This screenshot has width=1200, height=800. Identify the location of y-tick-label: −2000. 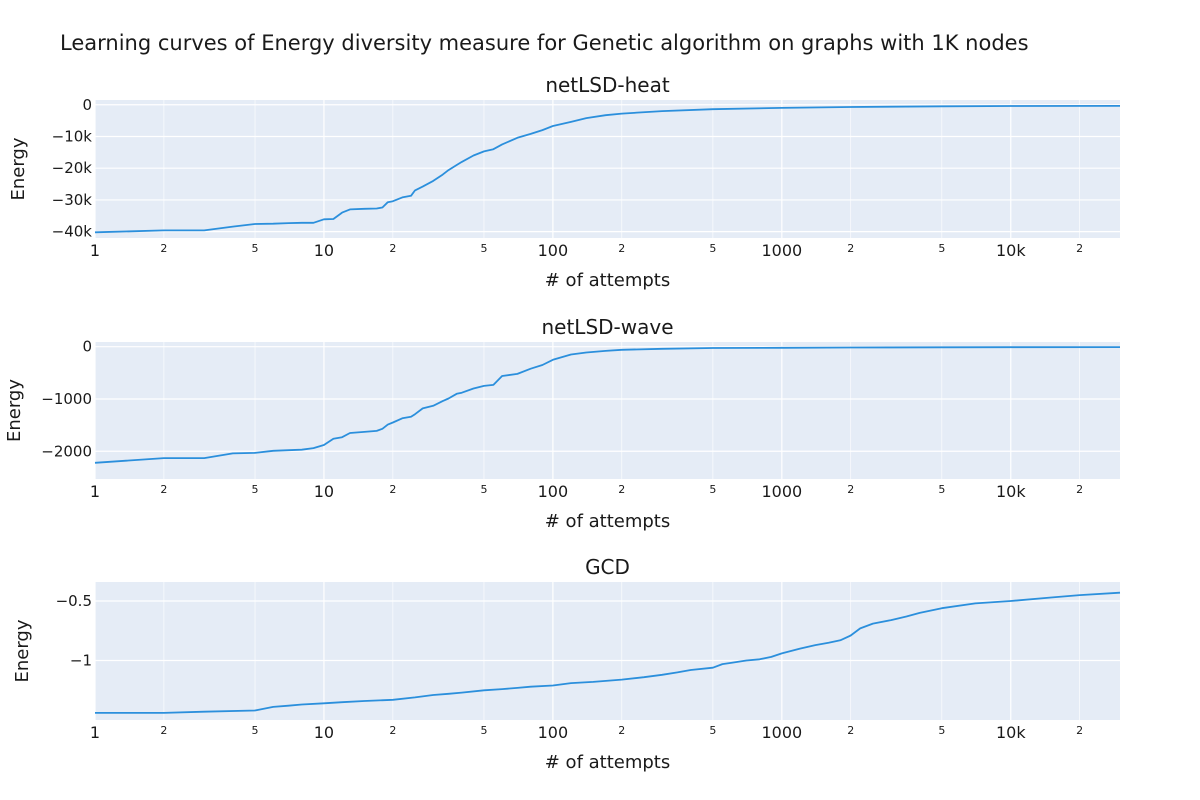
(66, 451).